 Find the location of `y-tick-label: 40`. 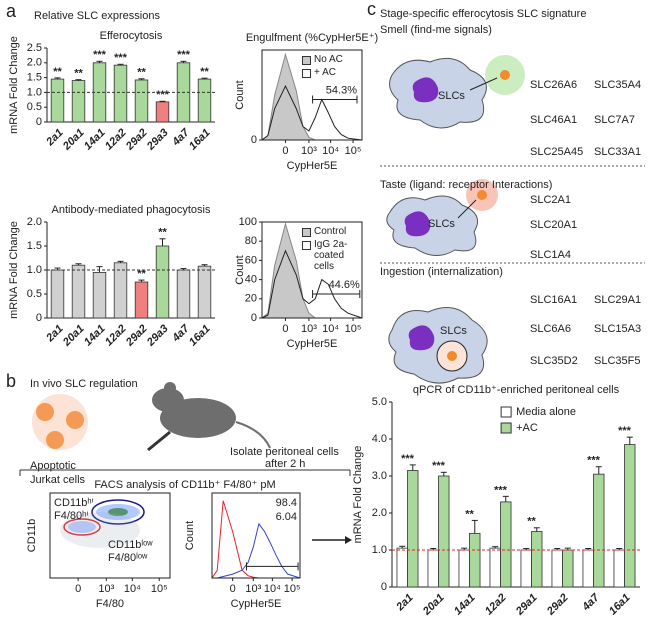

y-tick-label: 40 is located at coordinates (251, 280).